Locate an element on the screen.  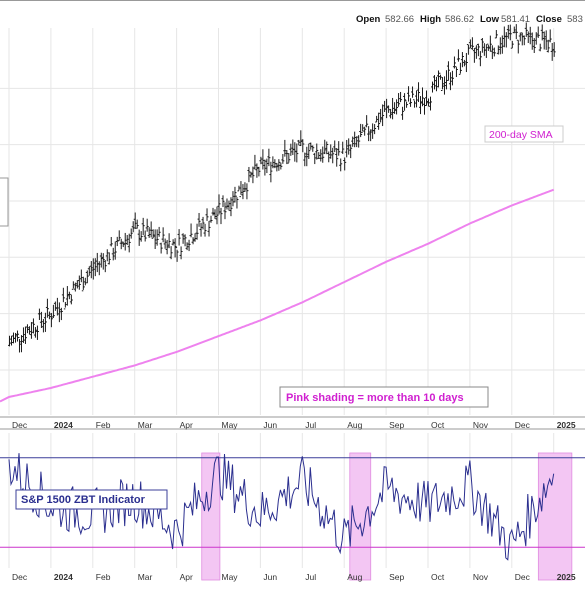
x-tick-label: Oct is located at coordinates (438, 577).